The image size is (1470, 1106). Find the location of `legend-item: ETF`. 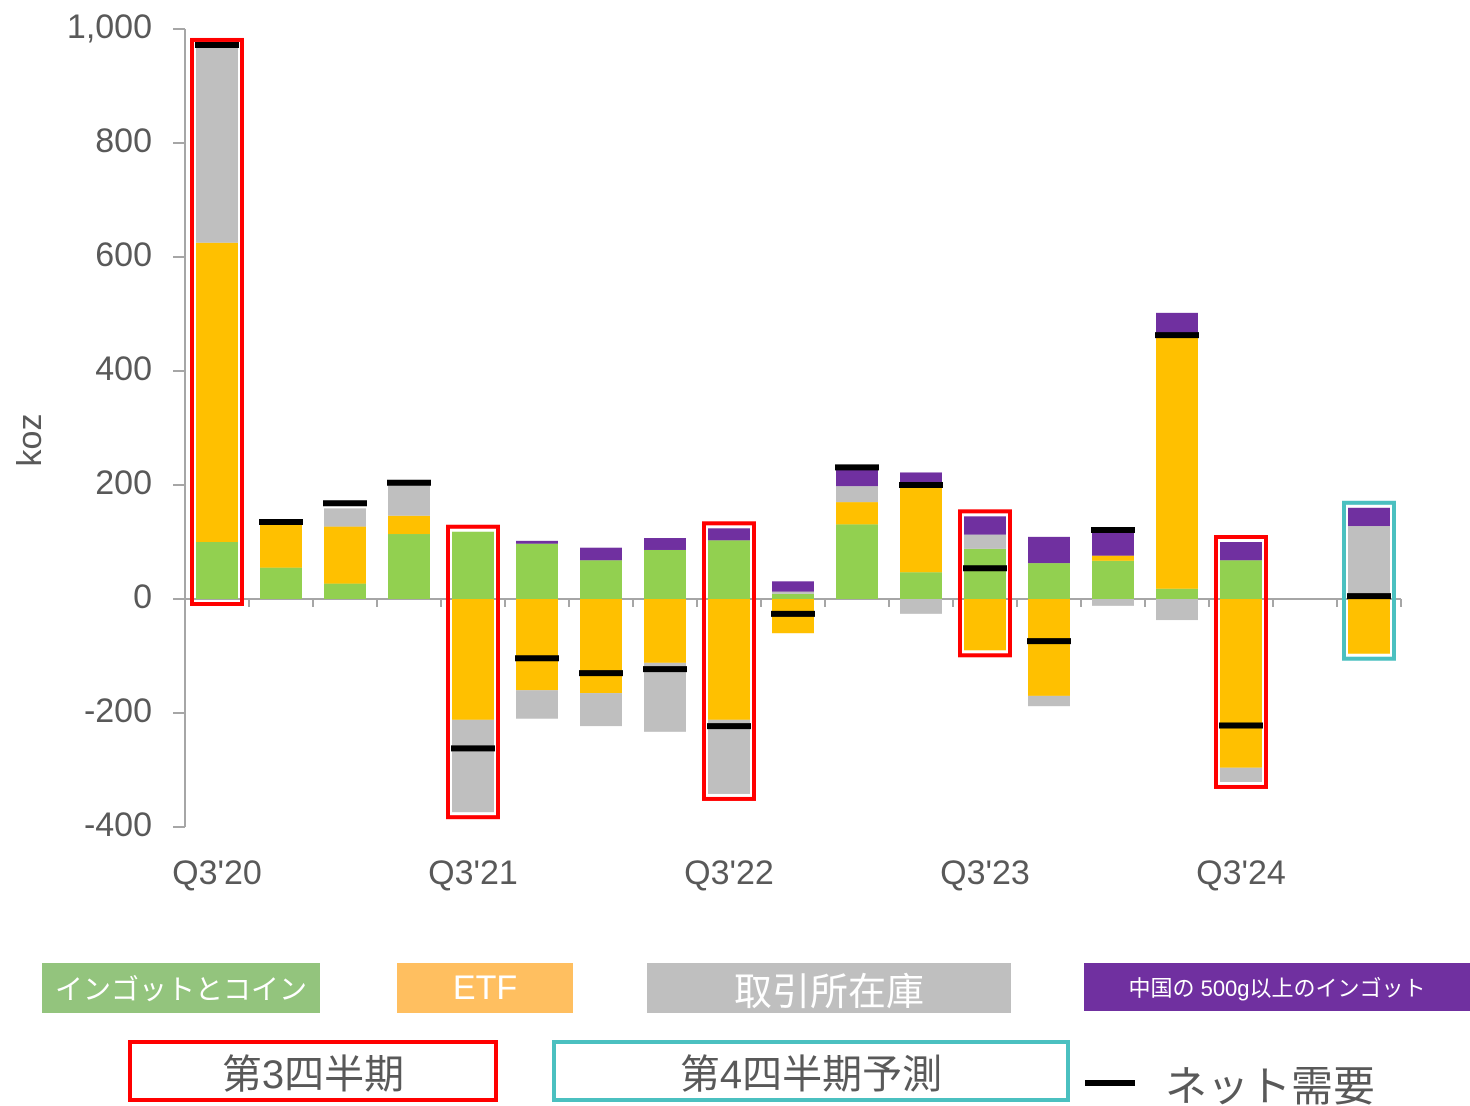

legend-item: ETF is located at coordinates (485, 988).